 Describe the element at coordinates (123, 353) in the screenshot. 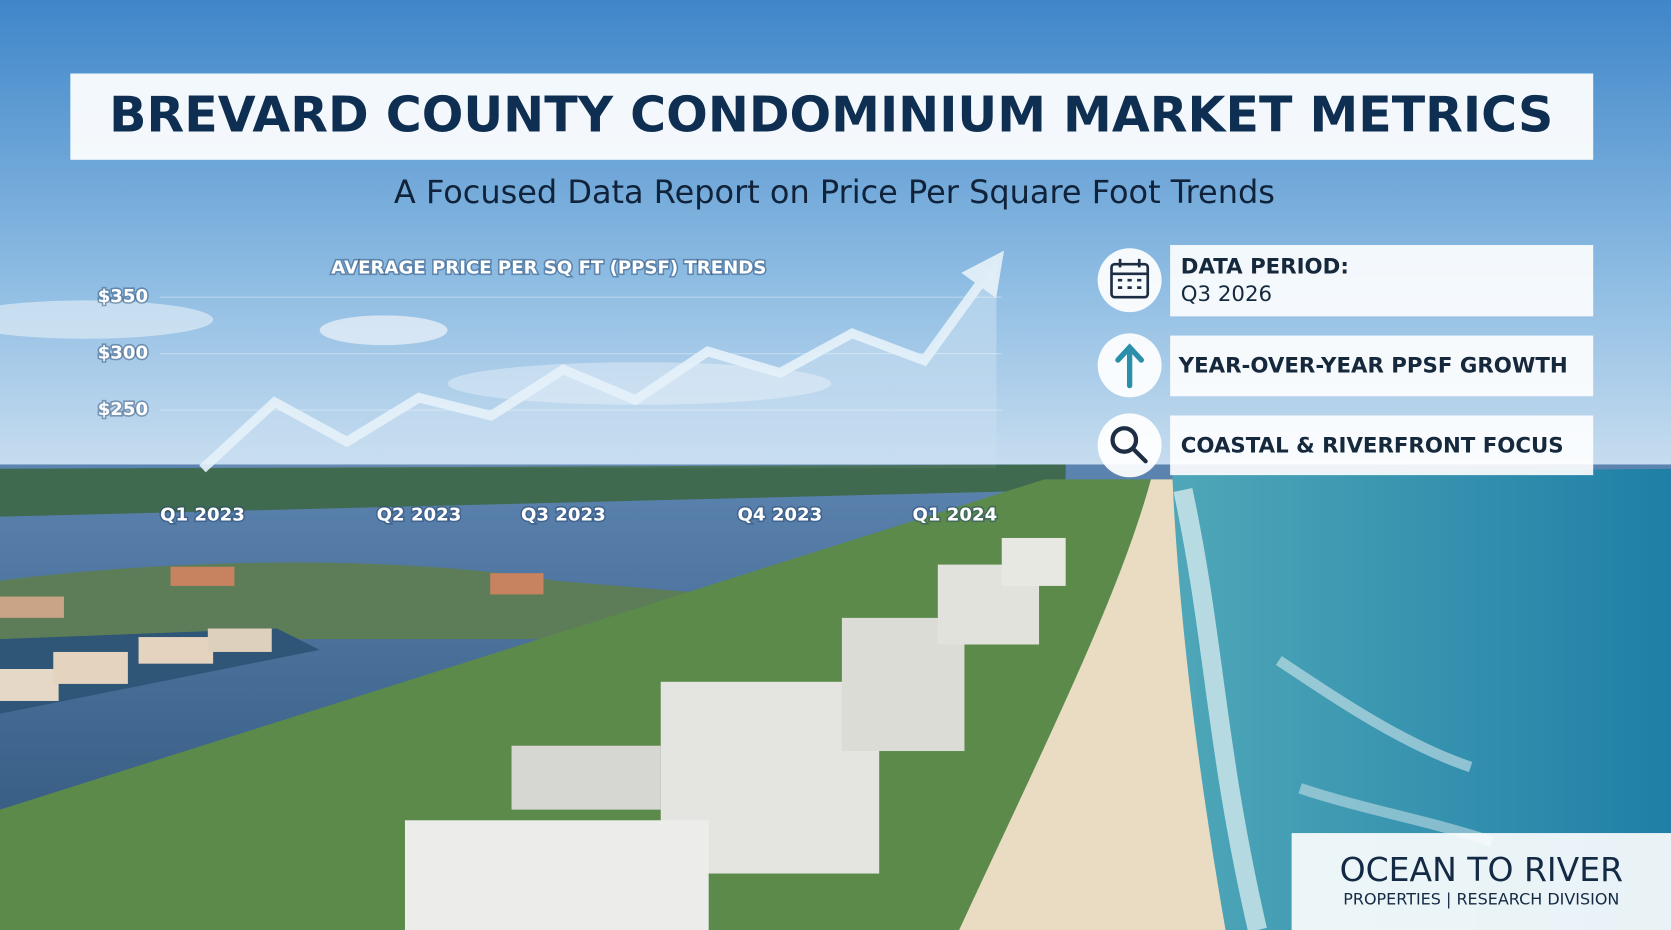

I see `y-tick-label: $300` at that location.